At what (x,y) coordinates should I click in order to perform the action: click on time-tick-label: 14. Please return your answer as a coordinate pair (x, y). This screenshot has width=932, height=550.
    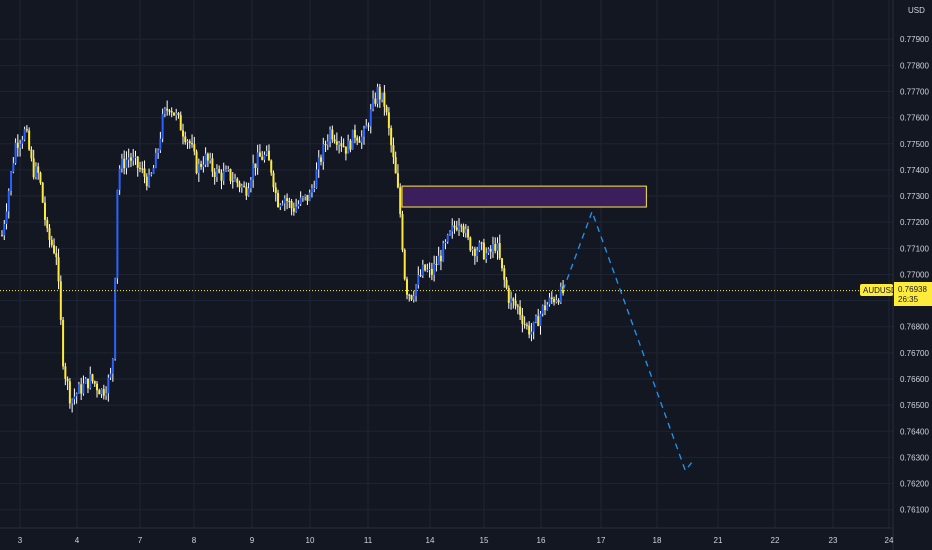
    Looking at the image, I should click on (430, 540).